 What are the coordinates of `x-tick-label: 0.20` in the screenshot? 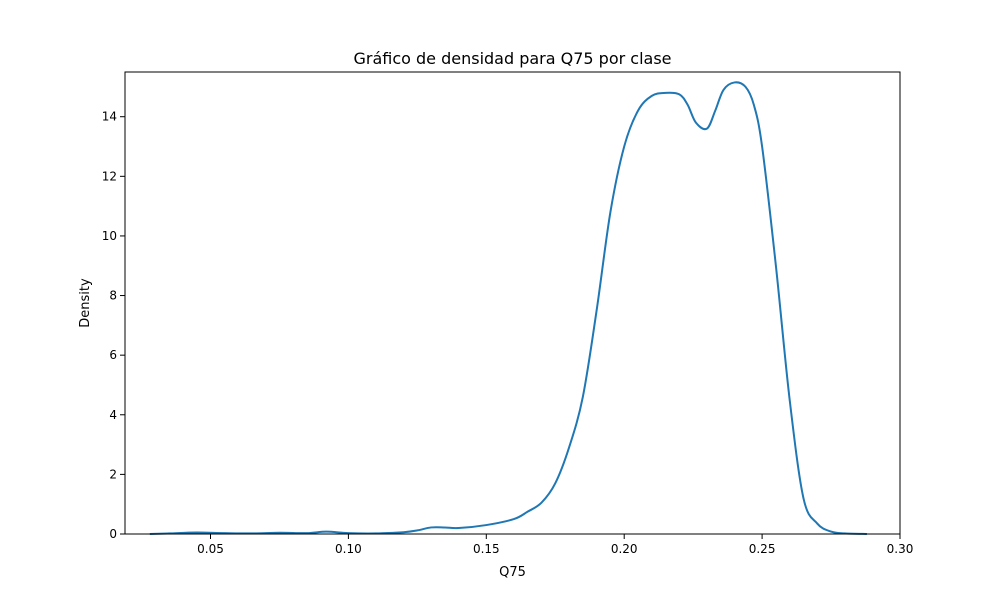 It's located at (624, 549).